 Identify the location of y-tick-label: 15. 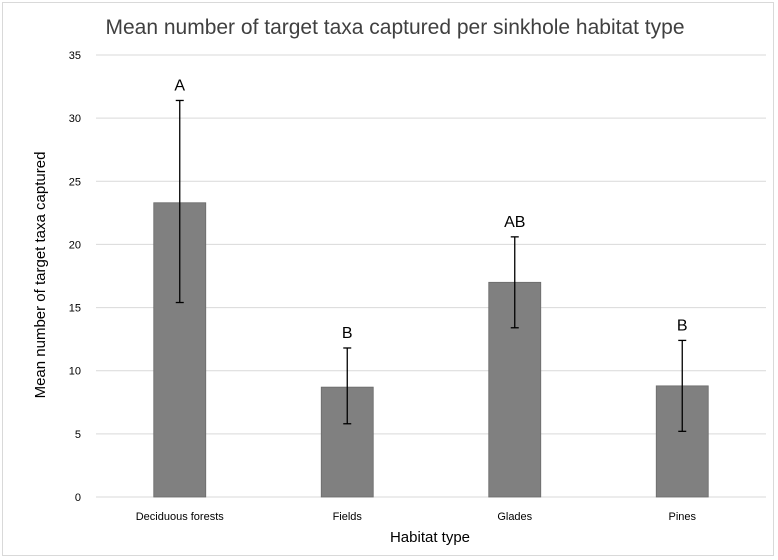
(75, 309).